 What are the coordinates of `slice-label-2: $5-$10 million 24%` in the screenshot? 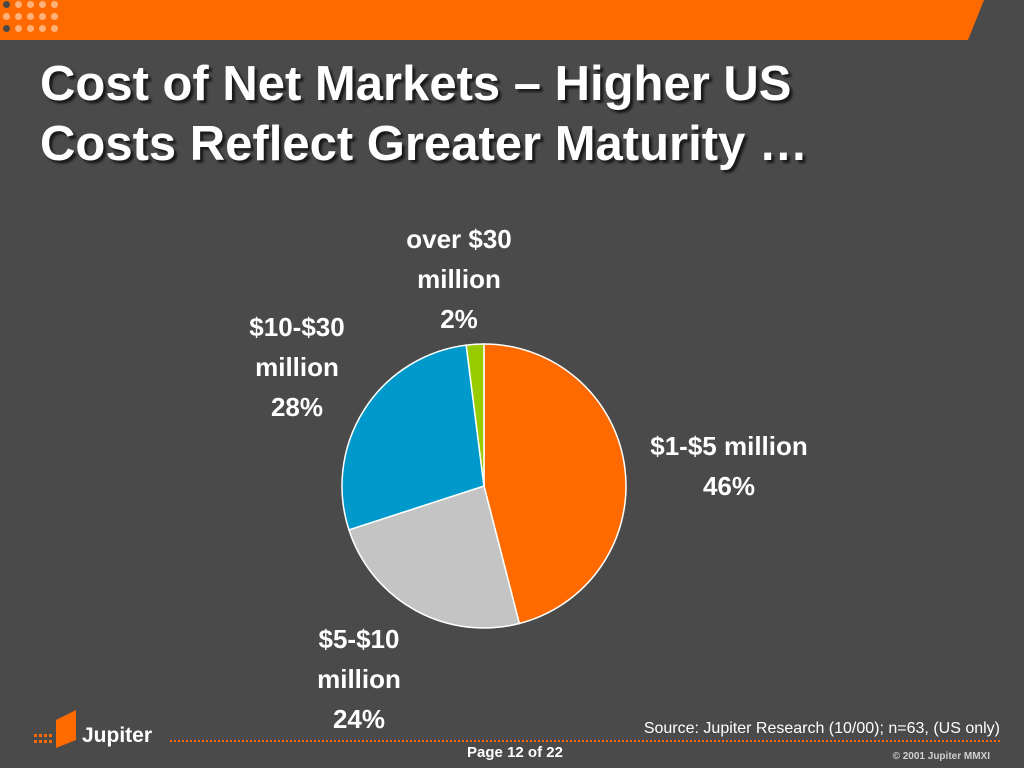 It's located at (359, 679).